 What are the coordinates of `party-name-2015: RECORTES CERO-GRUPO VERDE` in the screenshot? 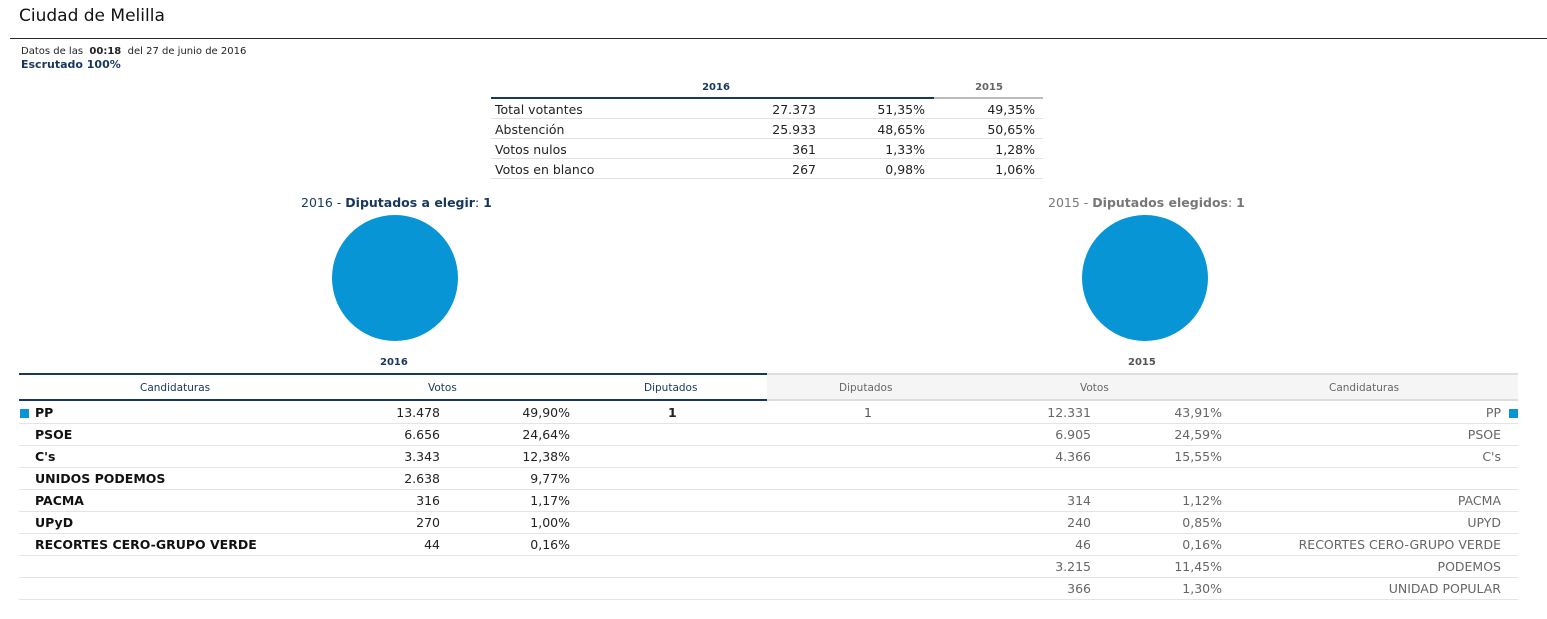 It's located at (1399, 544).